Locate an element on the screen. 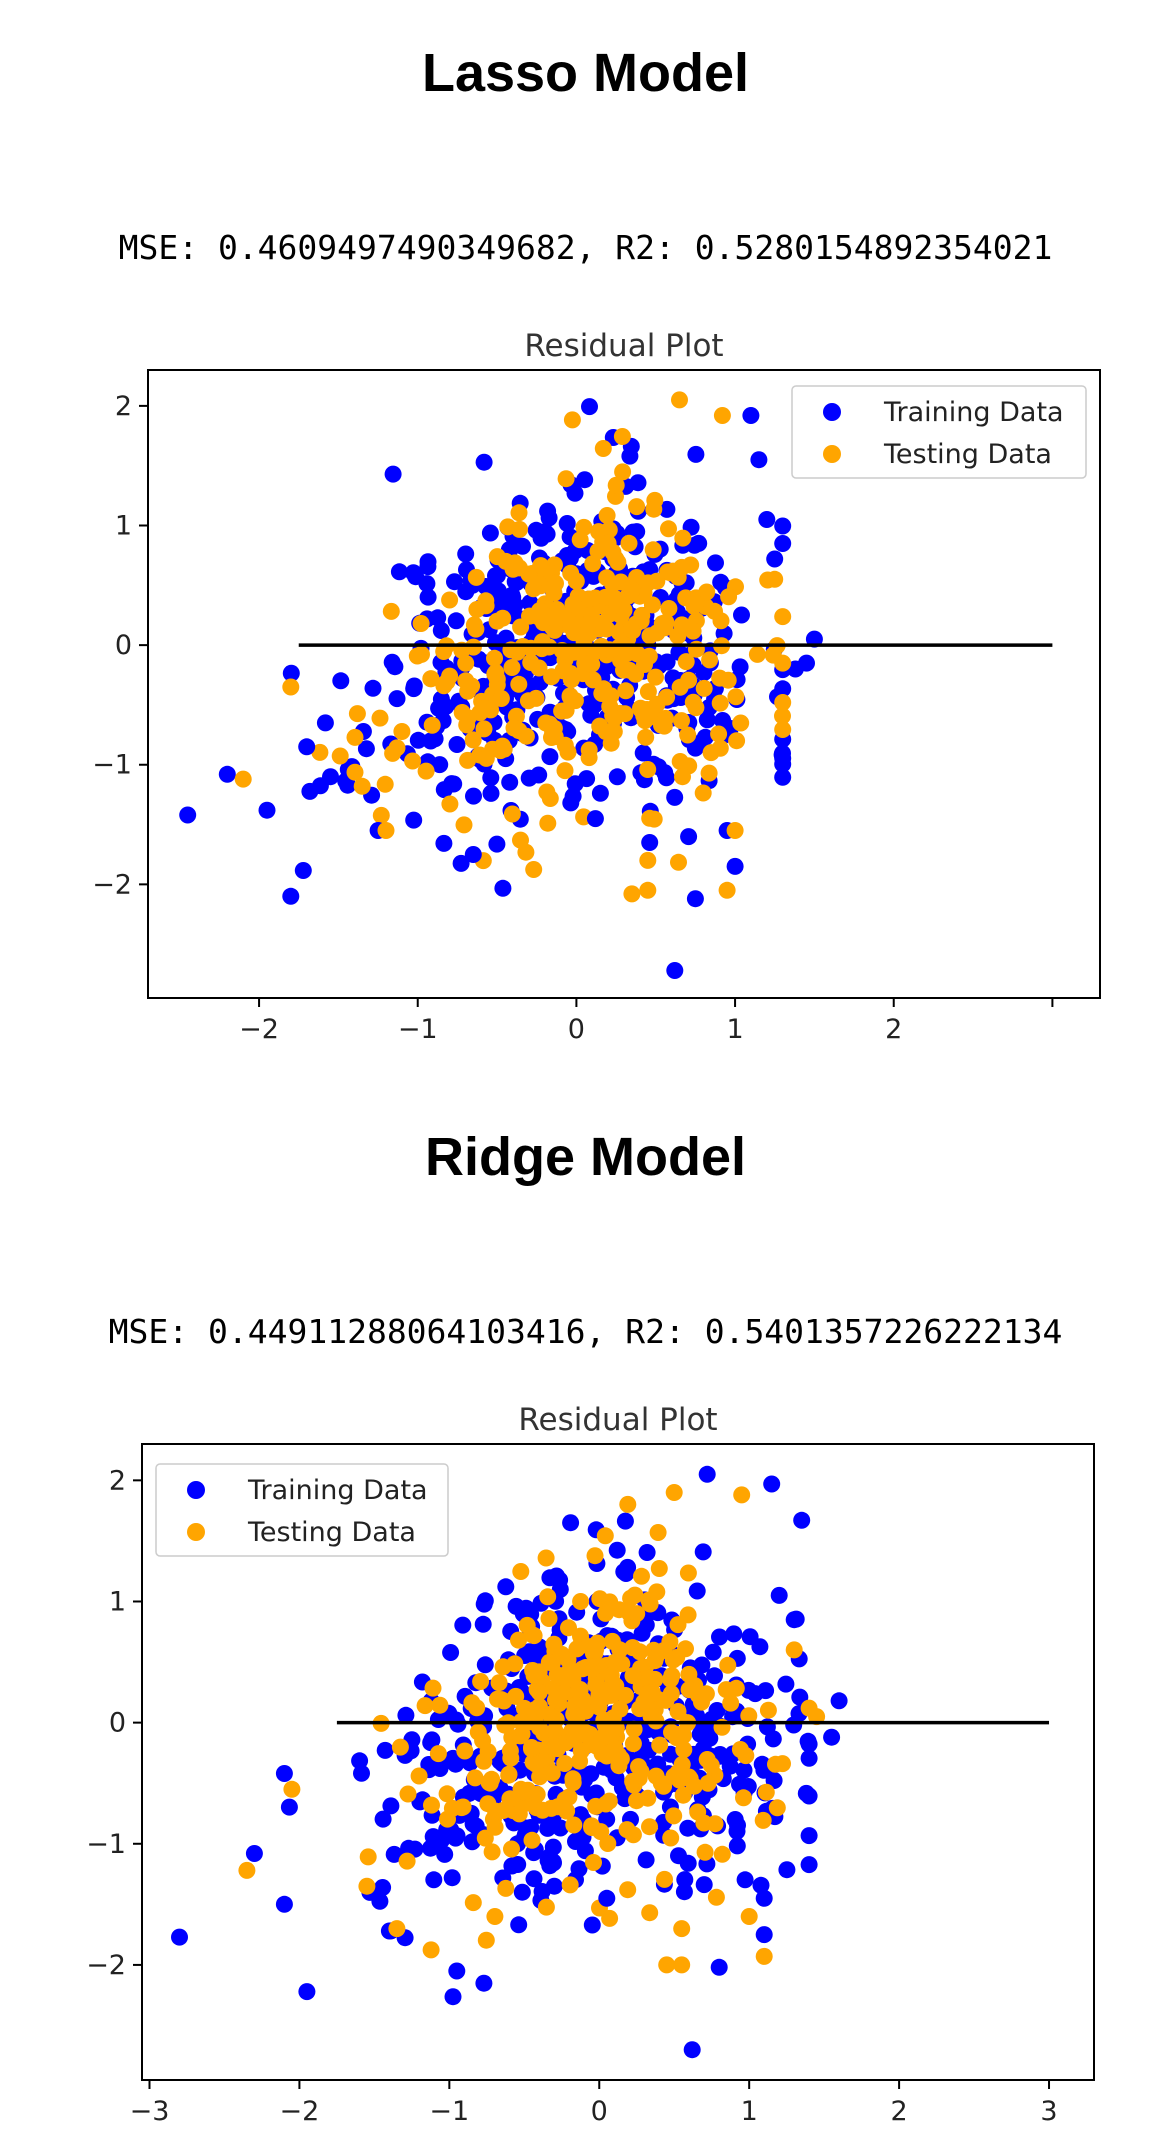 This screenshot has width=1171, height=2132. legend: Training Data Testing Data is located at coordinates (939, 432).